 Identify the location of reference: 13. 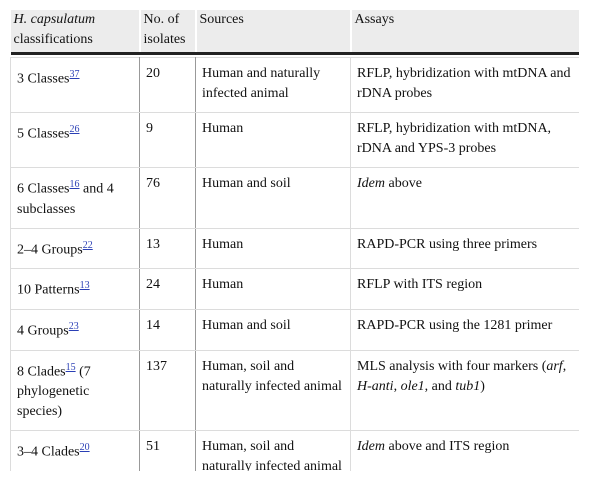
(85, 284).